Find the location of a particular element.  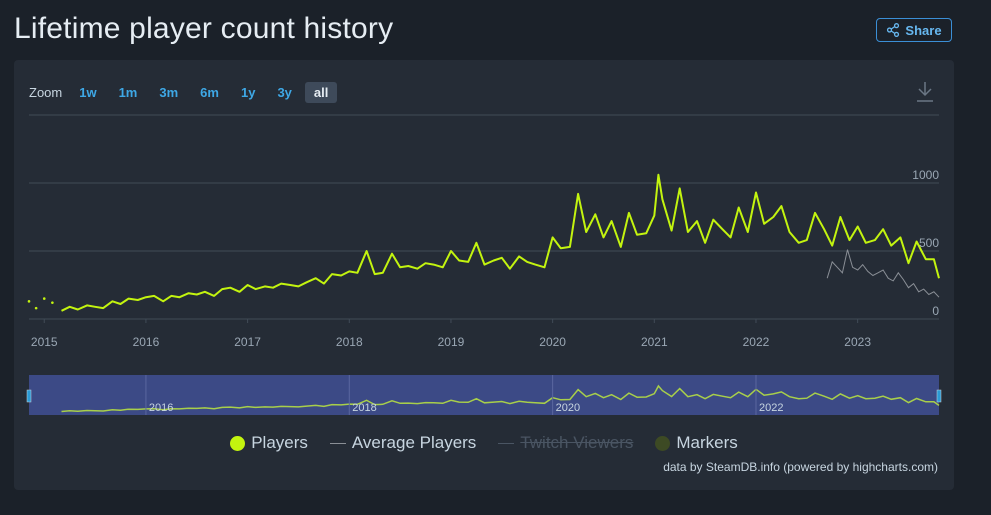

x-tick-label: 2018 is located at coordinates (349, 342).